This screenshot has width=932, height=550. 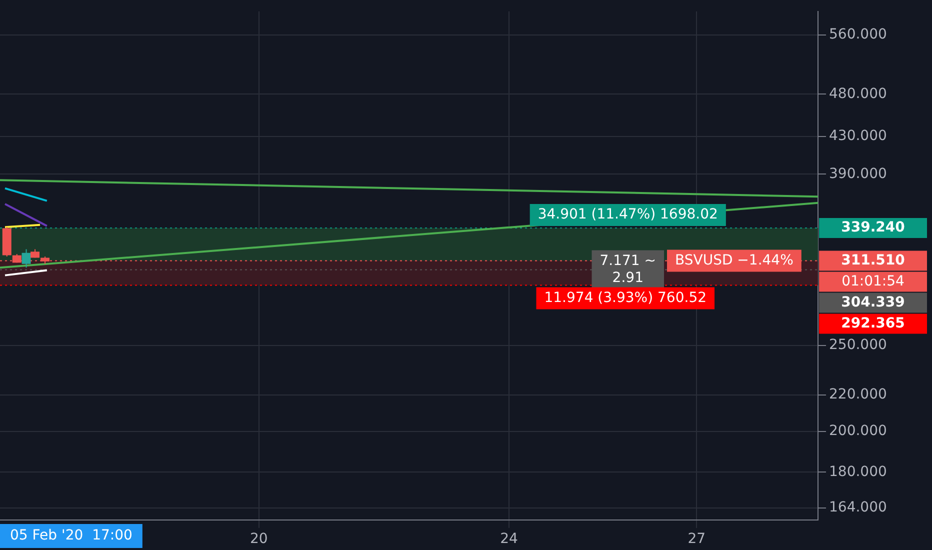 What do you see at coordinates (734, 260) in the screenshot?
I see `annotation: BSVUSD −1.44%` at bounding box center [734, 260].